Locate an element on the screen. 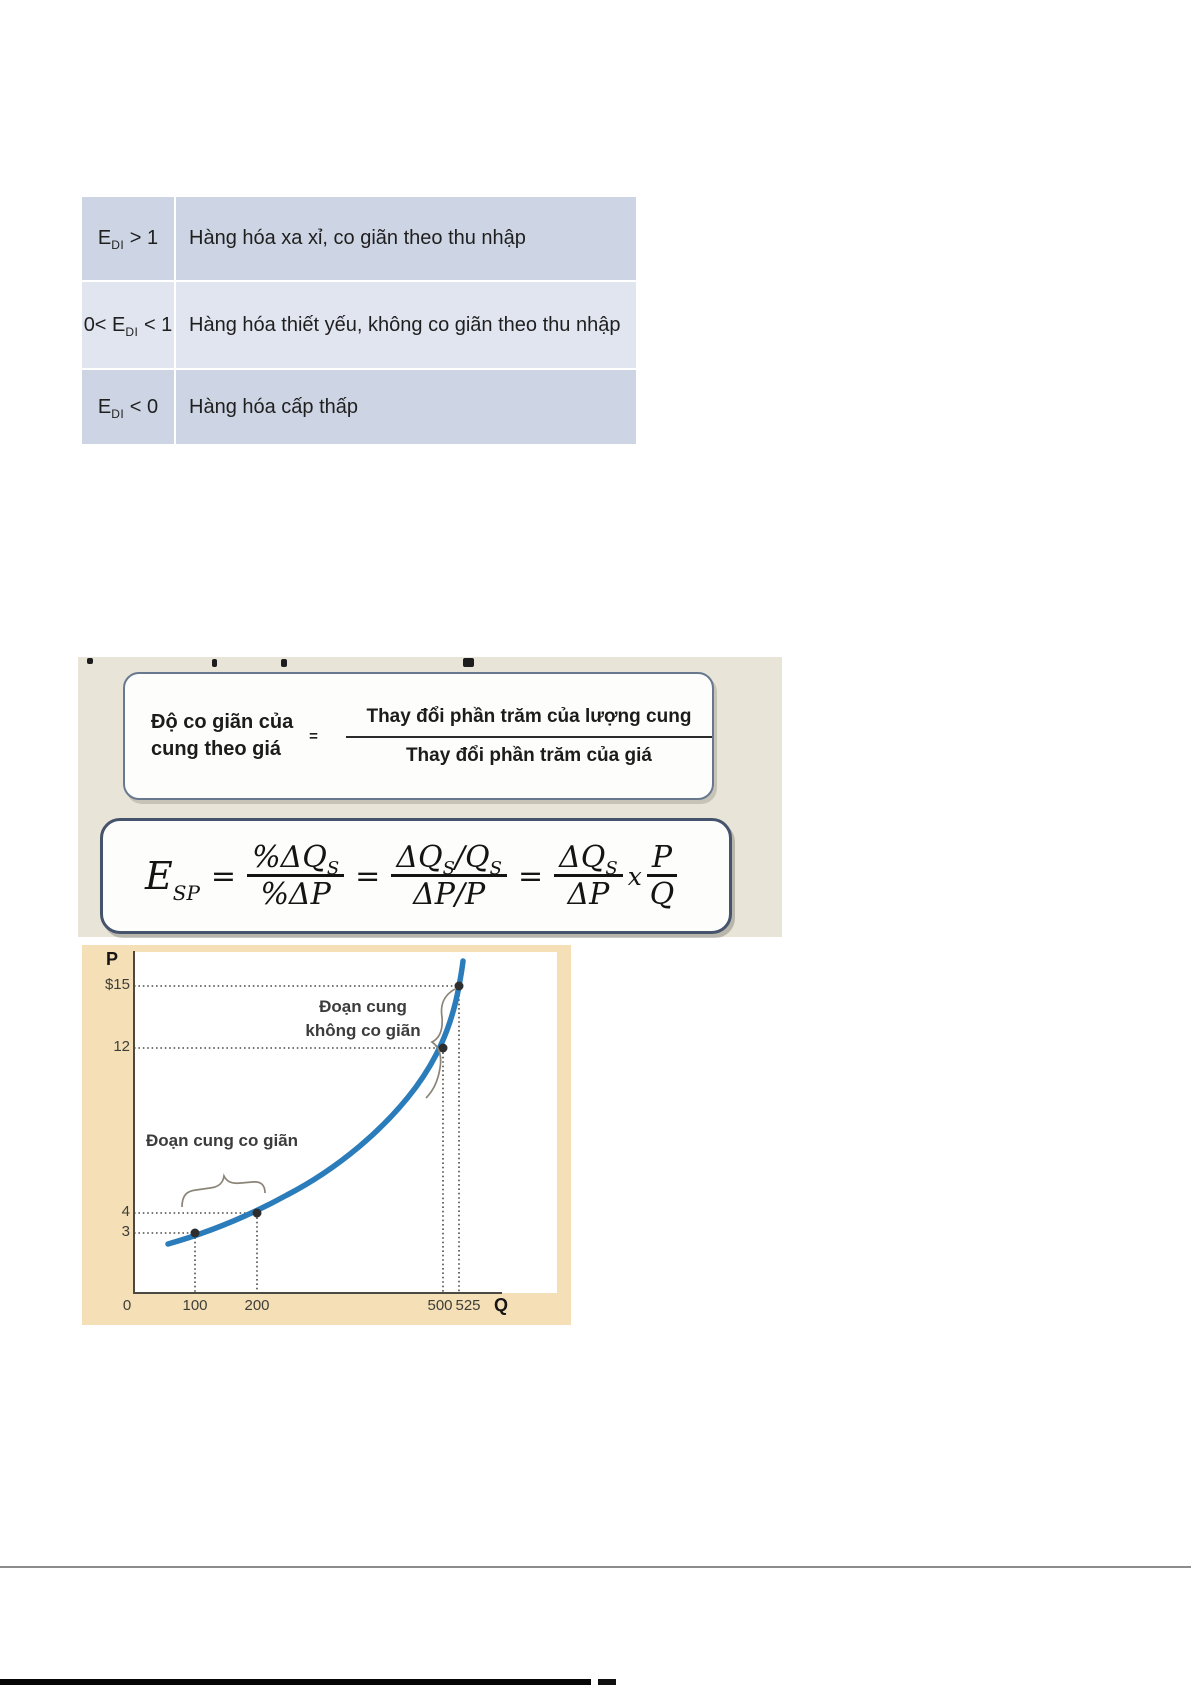 The image size is (1191, 1685). table-cell-description: Hàng hóa cấp thấp is located at coordinates (406, 407).